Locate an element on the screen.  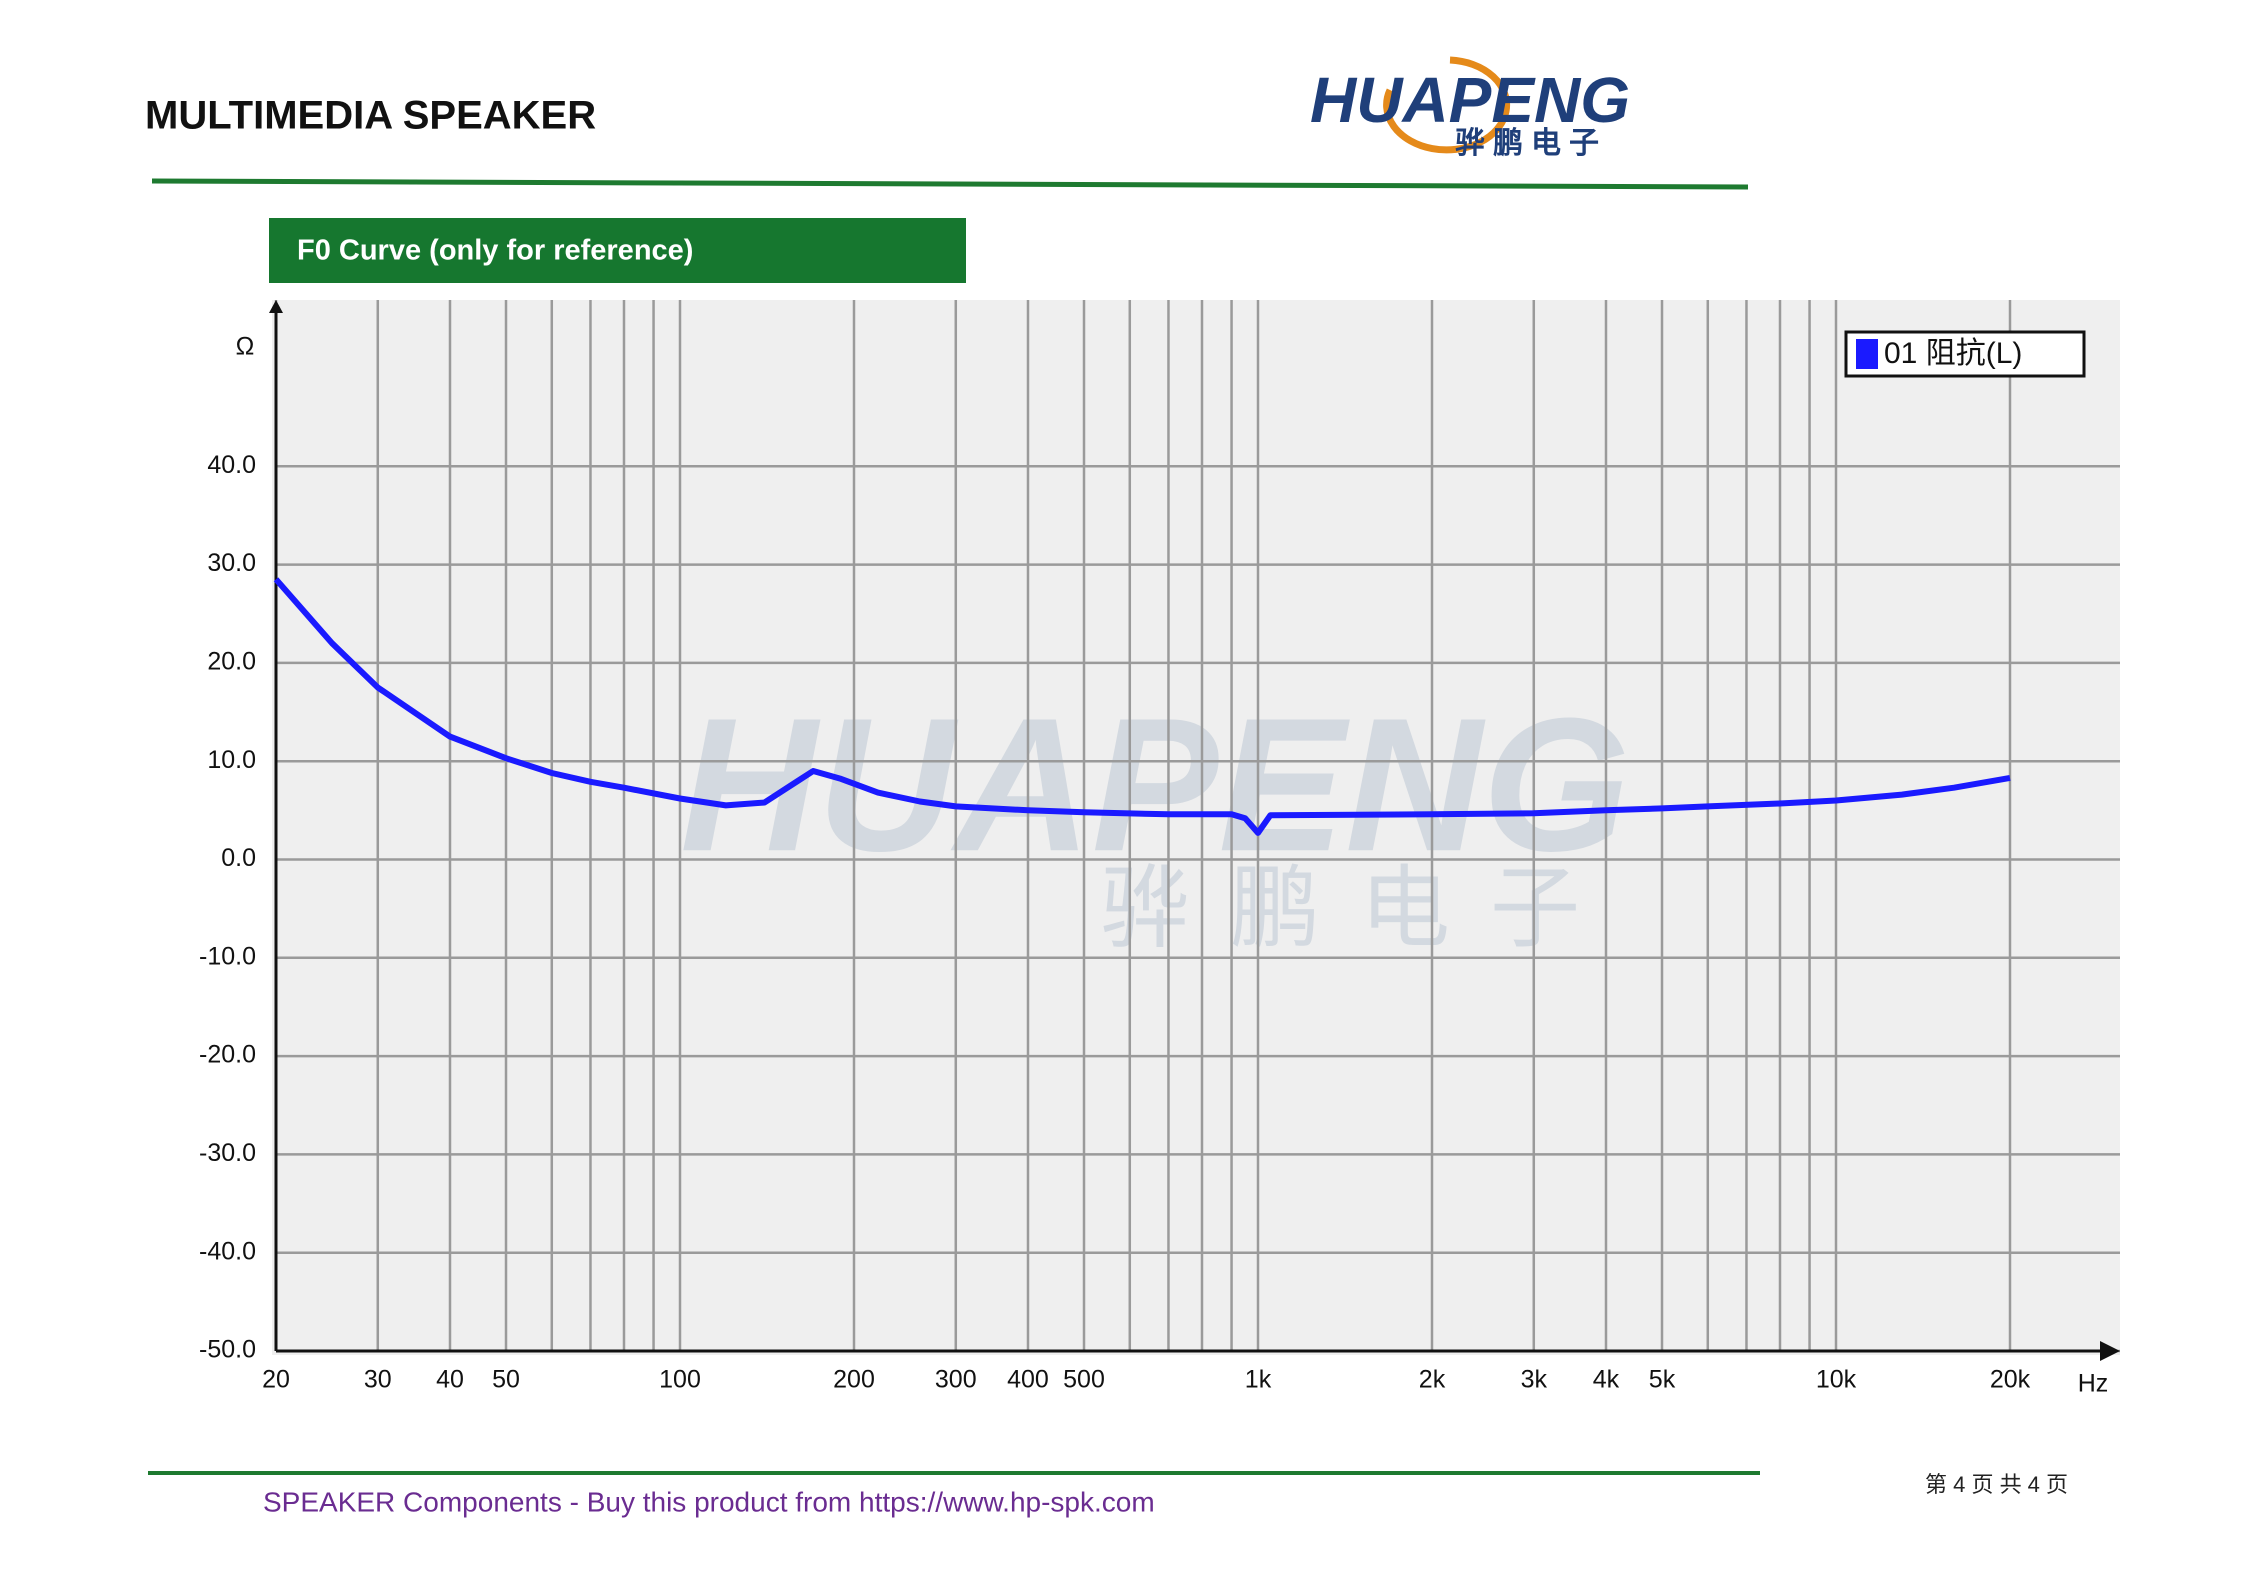
y-tick-label: 10.0 is located at coordinates (231, 760).